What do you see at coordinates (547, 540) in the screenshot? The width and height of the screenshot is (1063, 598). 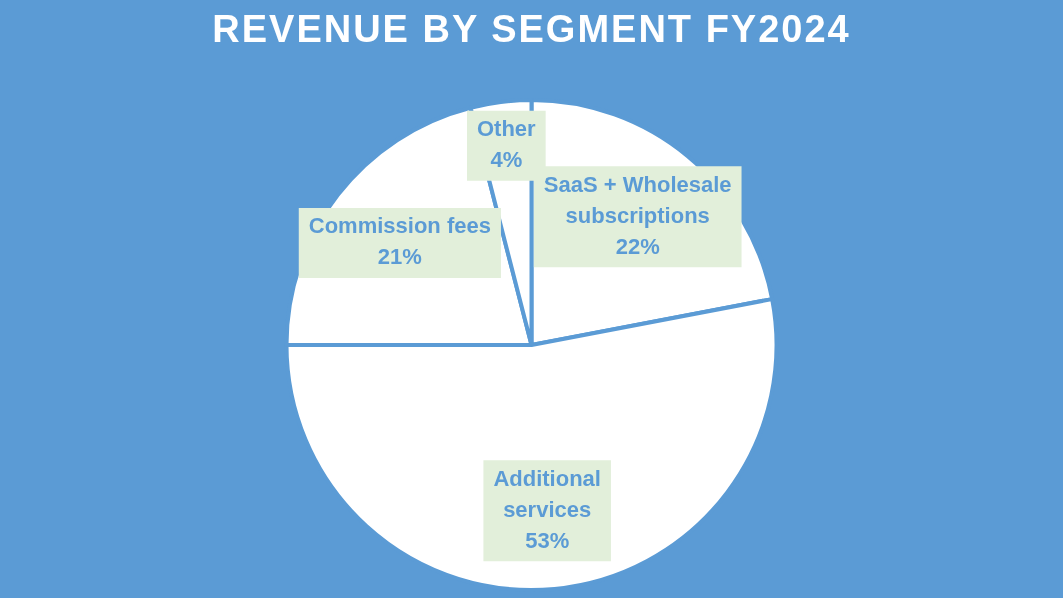 I see `data-label: 53%` at bounding box center [547, 540].